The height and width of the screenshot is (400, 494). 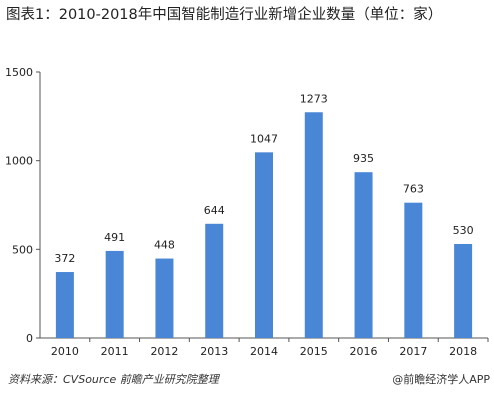 I want to click on chart-title: 图表1：2010-2018年中国智能制造行业新增企业数量（单位：家）, so click(x=224, y=15).